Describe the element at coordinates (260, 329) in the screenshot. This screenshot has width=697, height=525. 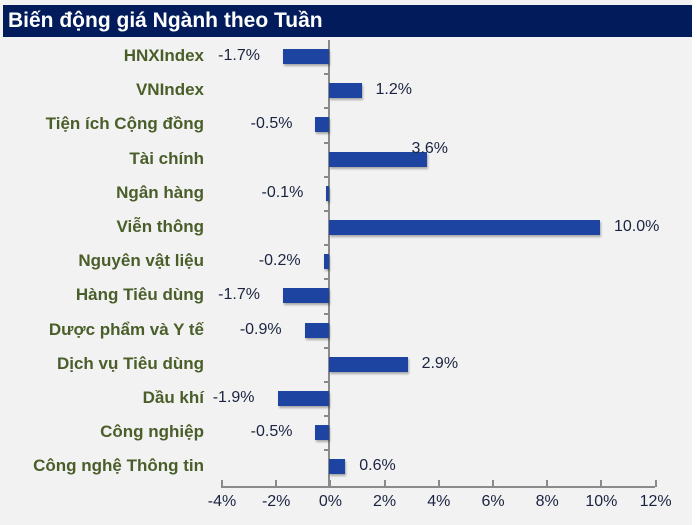
I see `value-label: -0.9%` at that location.